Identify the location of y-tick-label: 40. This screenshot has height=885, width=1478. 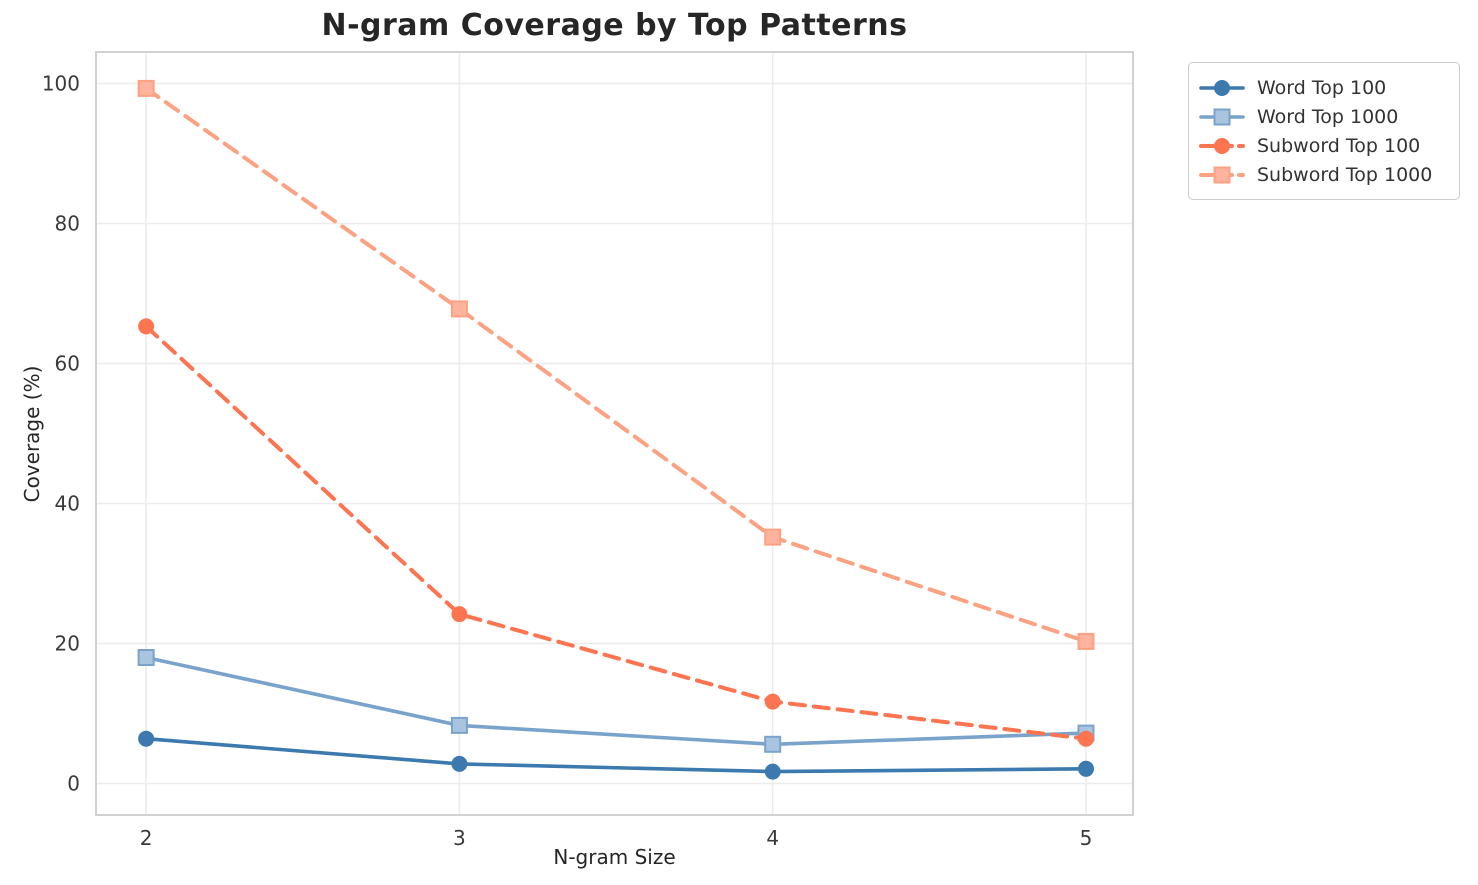
(67, 504).